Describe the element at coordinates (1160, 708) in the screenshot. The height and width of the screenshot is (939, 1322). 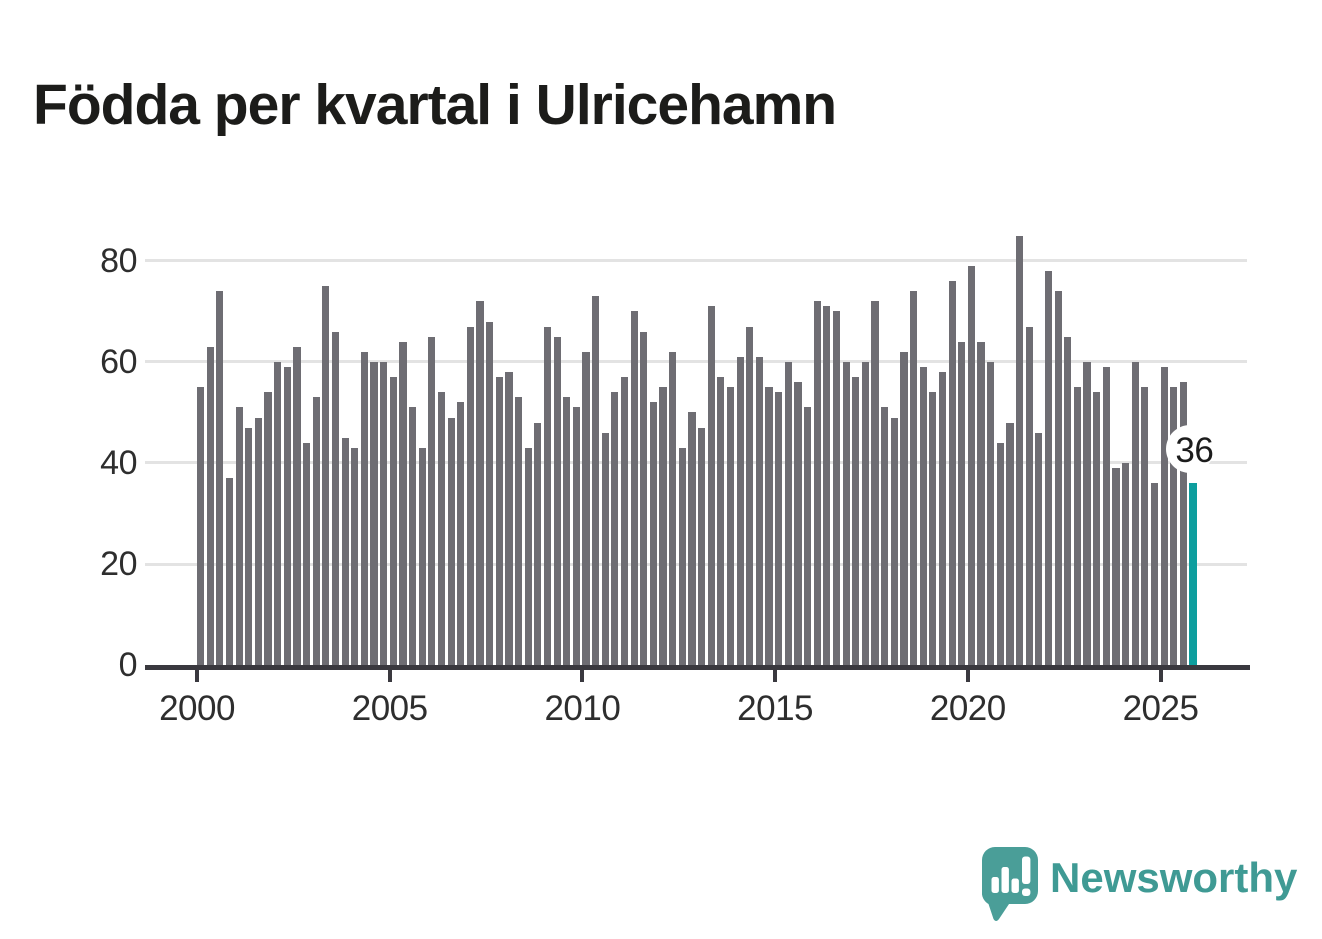
I see `x-axis-label: 2025` at that location.